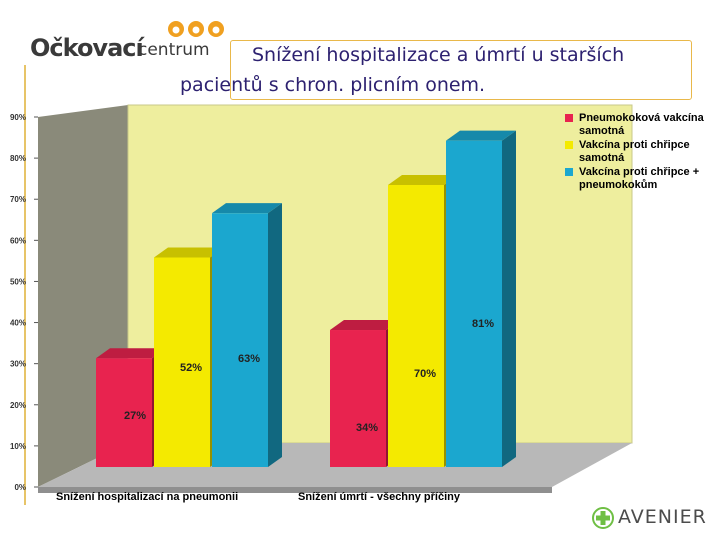  I want to click on legend-label: Vakcína proti chřipce + pneumokokům, so click(639, 178).